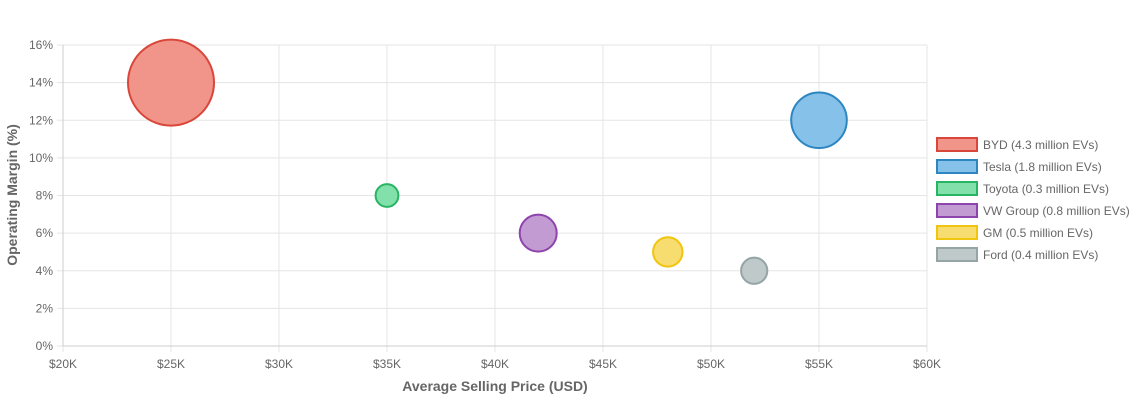  Describe the element at coordinates (171, 364) in the screenshot. I see `x-tick-label: $25K` at that location.